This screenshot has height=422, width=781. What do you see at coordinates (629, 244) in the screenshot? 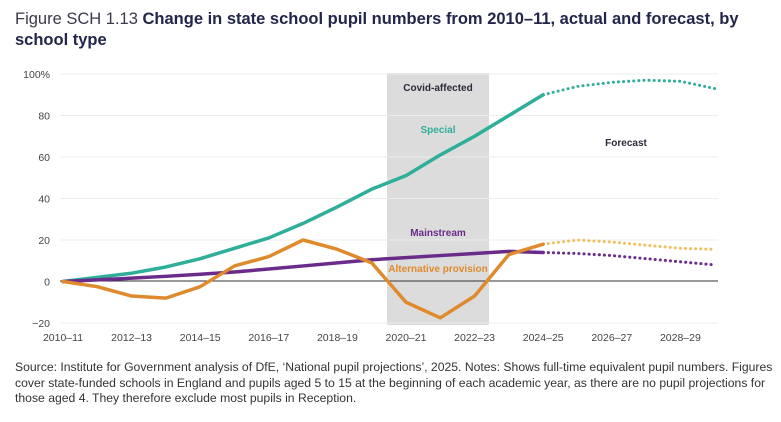
I see `alternative-provision-forecast-line` at bounding box center [629, 244].